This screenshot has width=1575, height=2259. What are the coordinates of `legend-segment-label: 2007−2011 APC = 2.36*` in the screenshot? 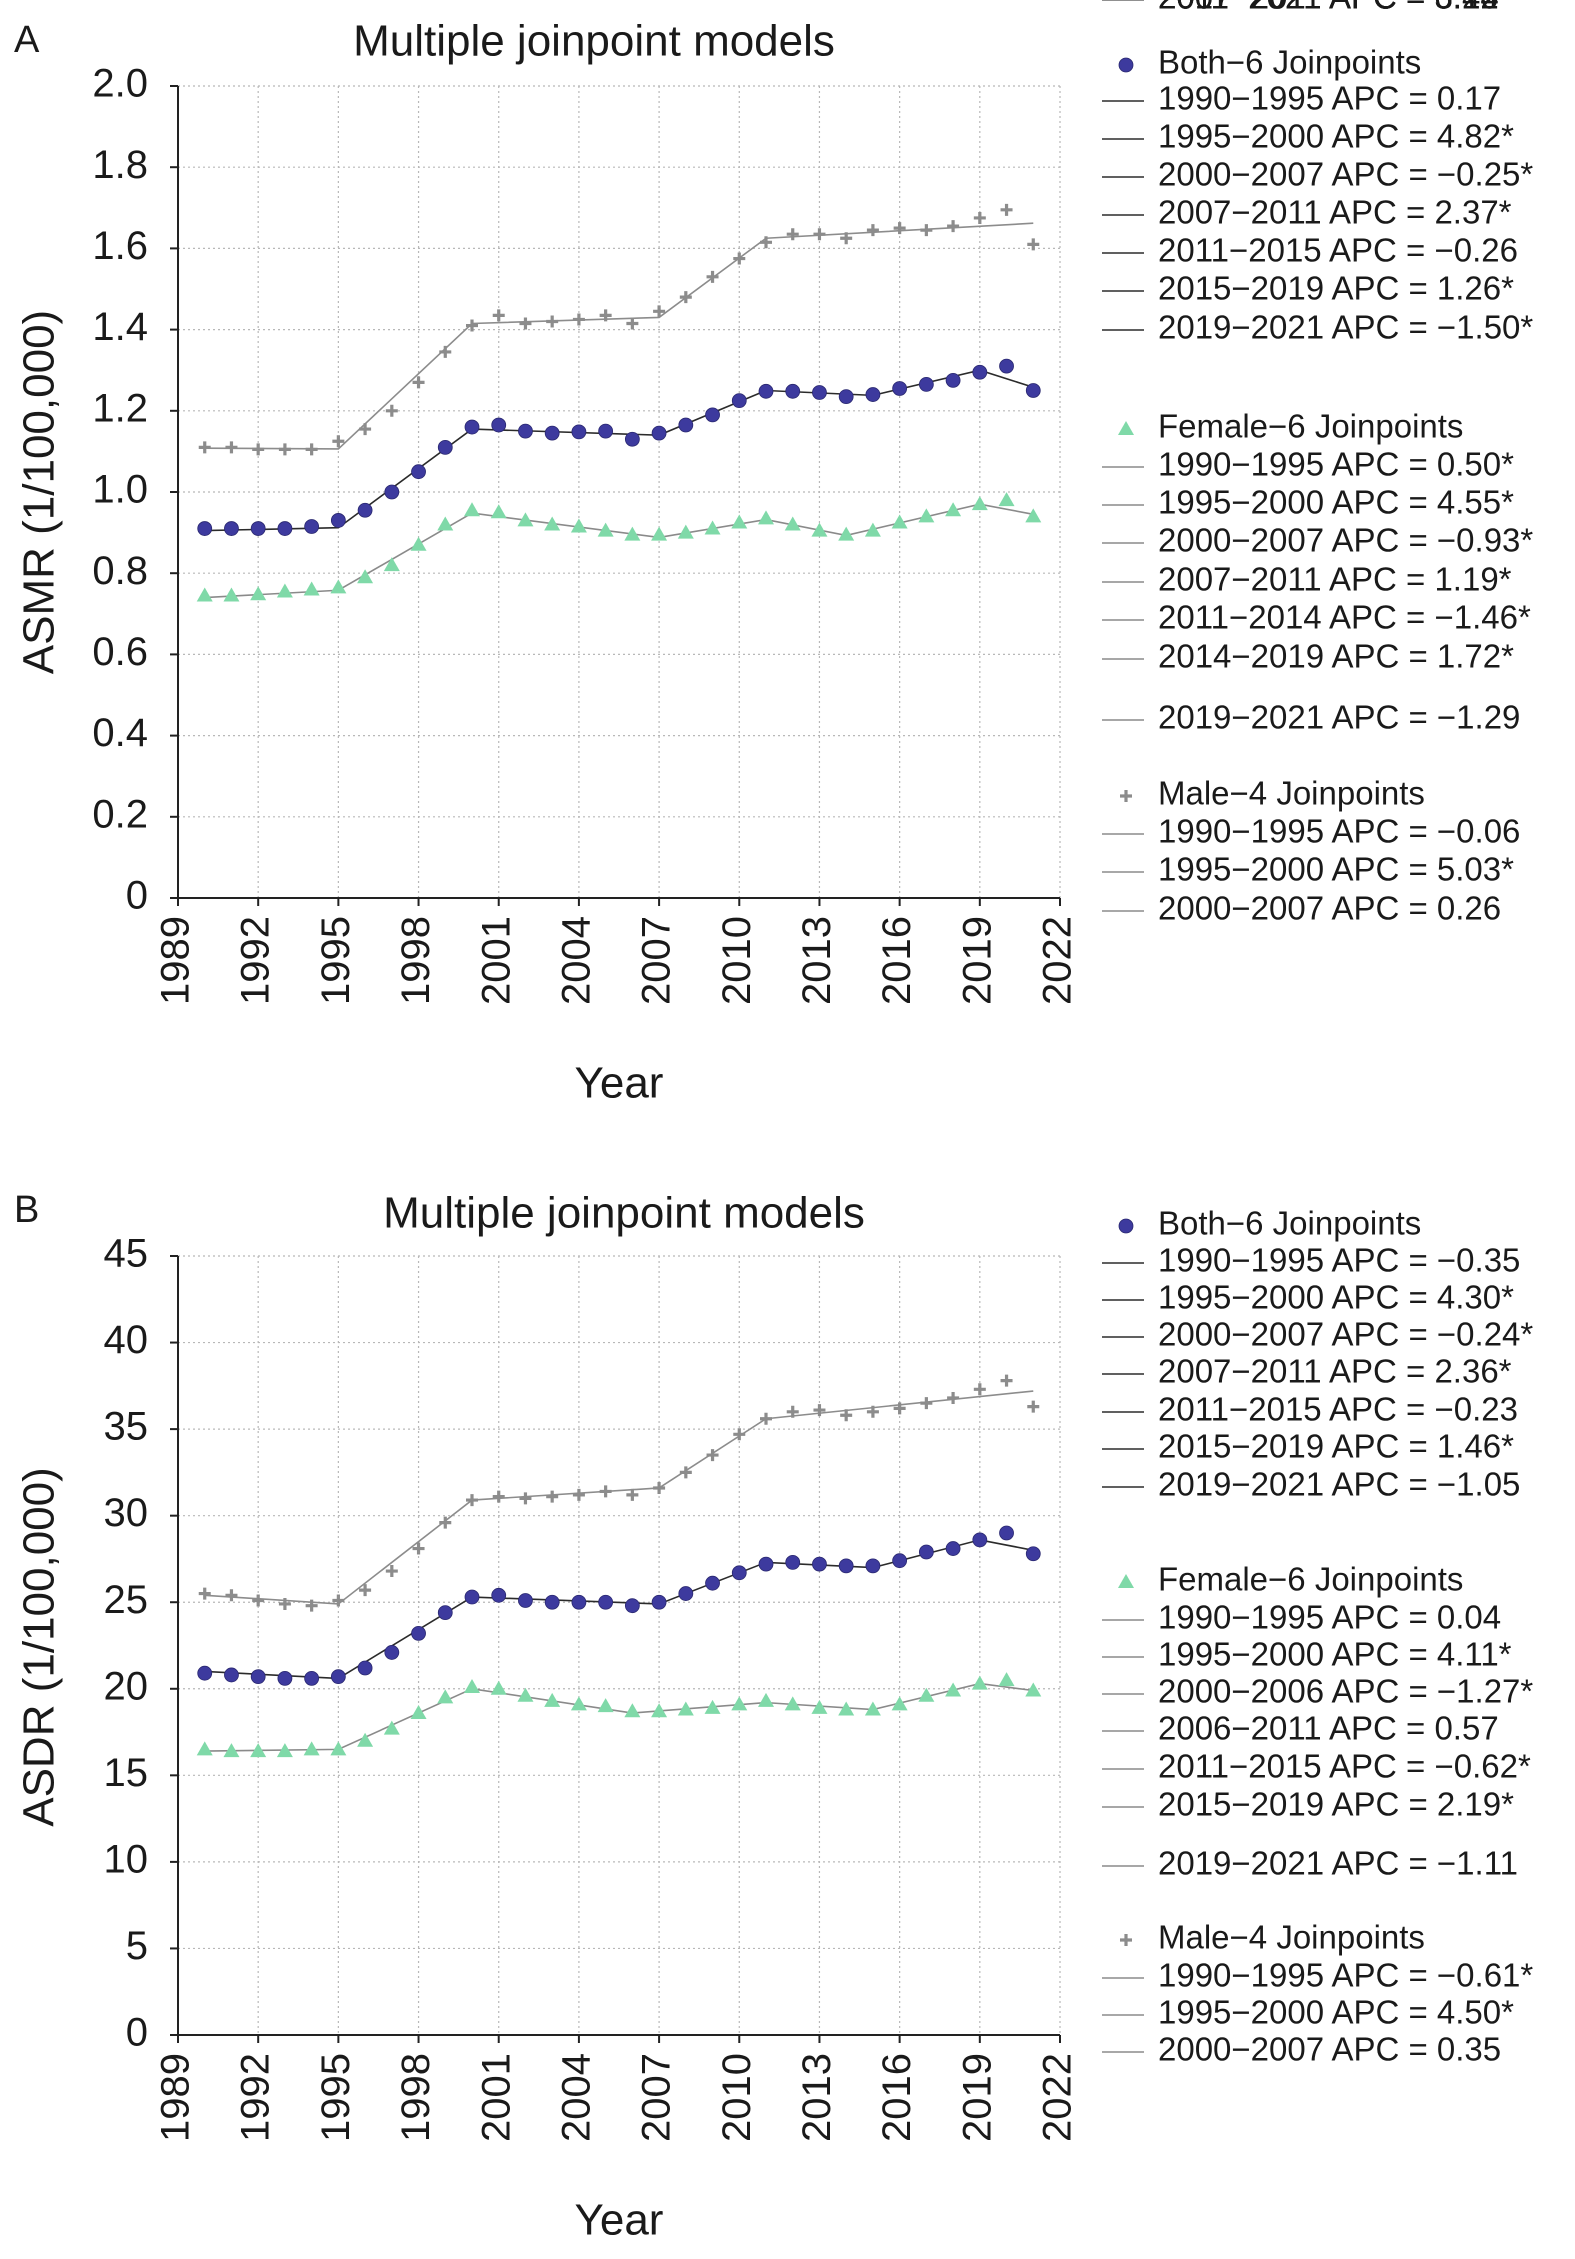 It's located at (1335, 1371).